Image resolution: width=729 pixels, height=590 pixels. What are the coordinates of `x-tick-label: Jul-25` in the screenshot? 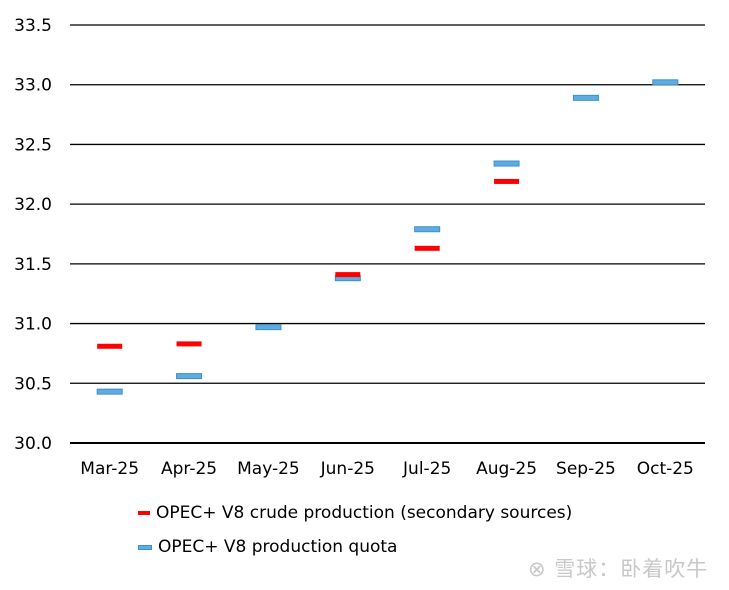 It's located at (426, 469).